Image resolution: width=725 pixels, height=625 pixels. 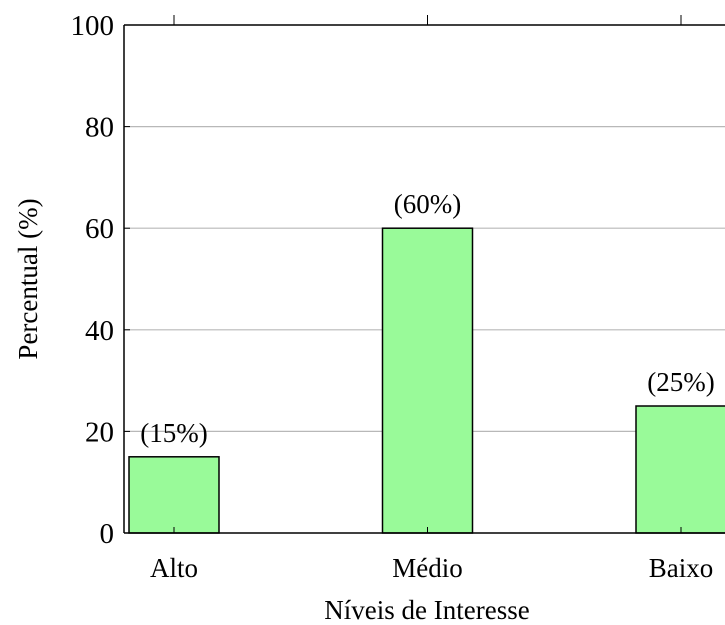 I want to click on x-tick-label: Baixo, so click(x=681, y=568).